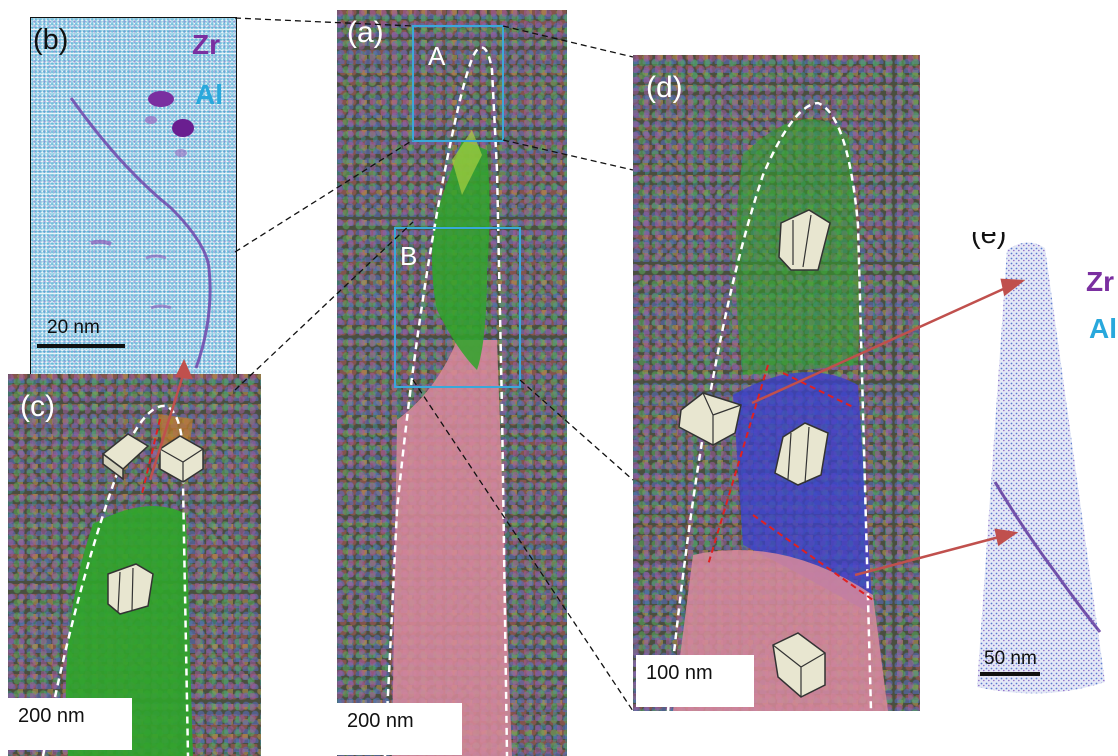 Image resolution: width=1118 pixels, height=756 pixels. I want to click on panel-b-scale-label: 20 nm, so click(73, 327).